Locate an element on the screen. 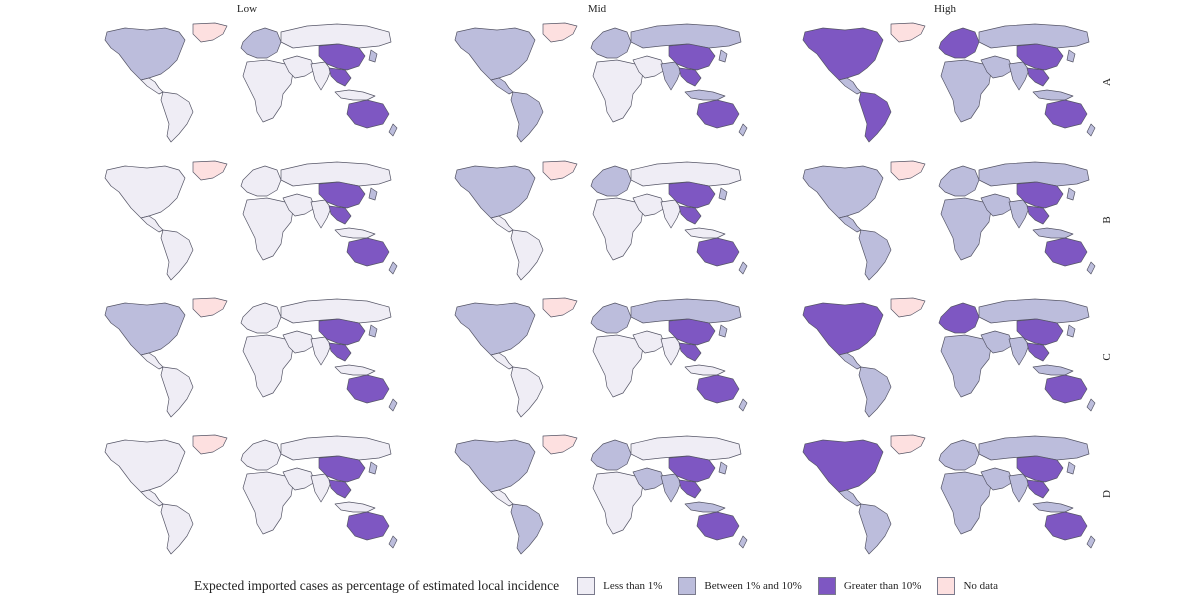  column-title-mid: Mid is located at coordinates (597, 9).